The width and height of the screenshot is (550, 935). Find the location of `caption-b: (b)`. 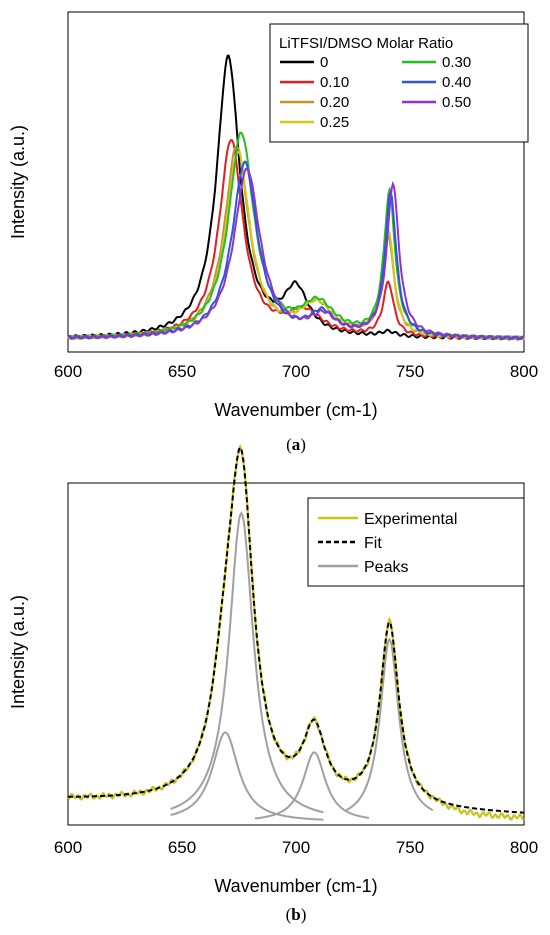

caption-b: (b) is located at coordinates (296, 914).